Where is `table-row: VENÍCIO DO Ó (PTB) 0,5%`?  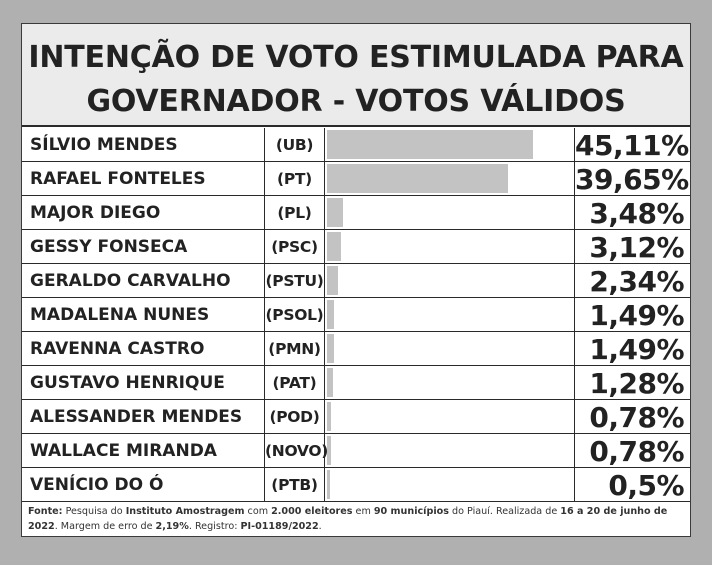
table-row: VENÍCIO DO Ó (PTB) 0,5% is located at coordinates (356, 485).